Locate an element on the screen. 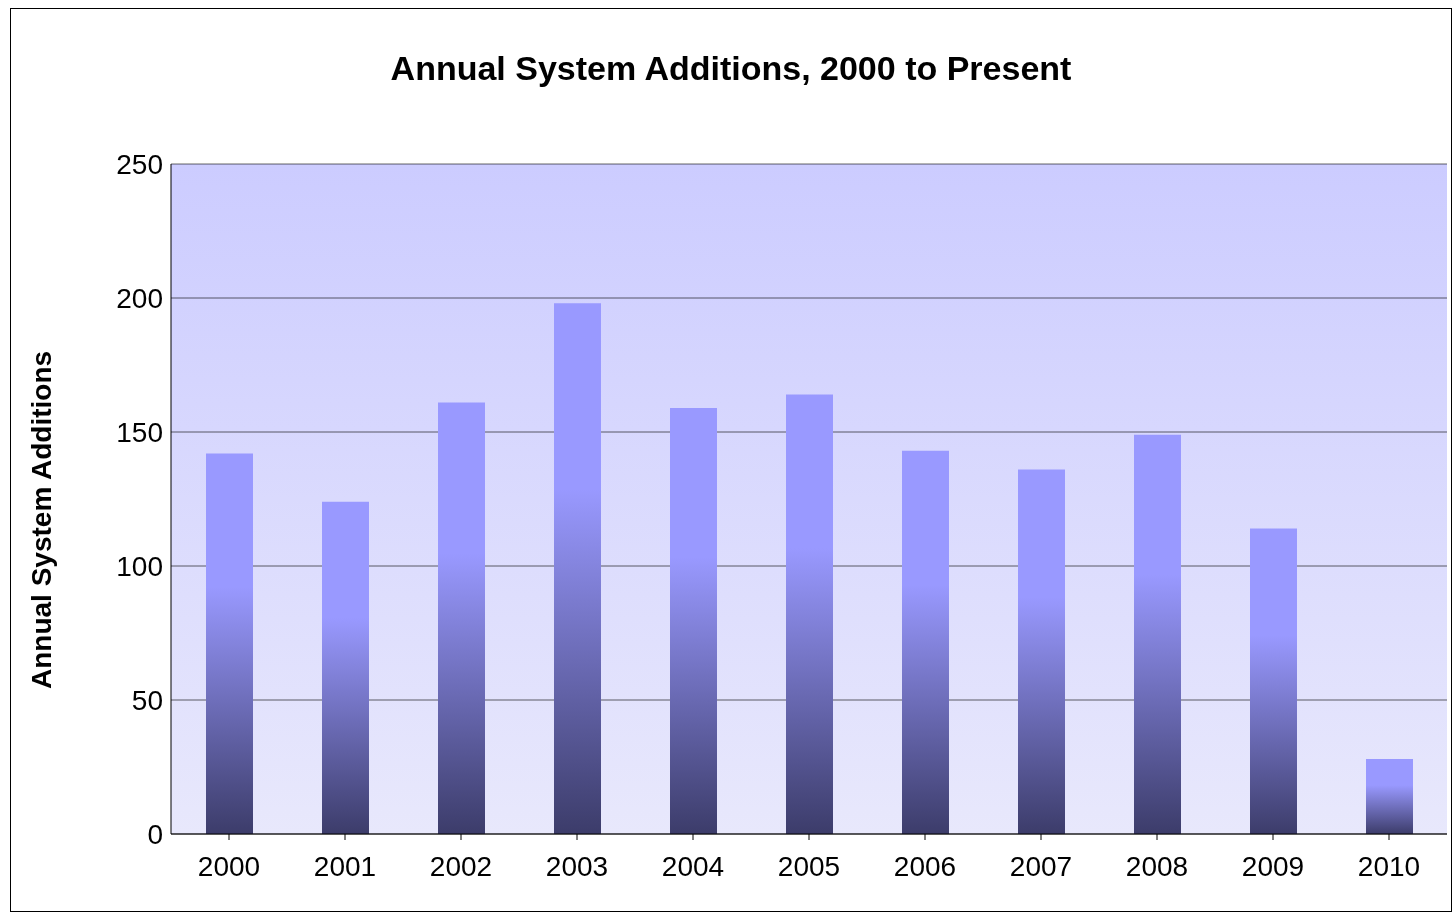  x-tick-label: 2010 is located at coordinates (1389, 866).